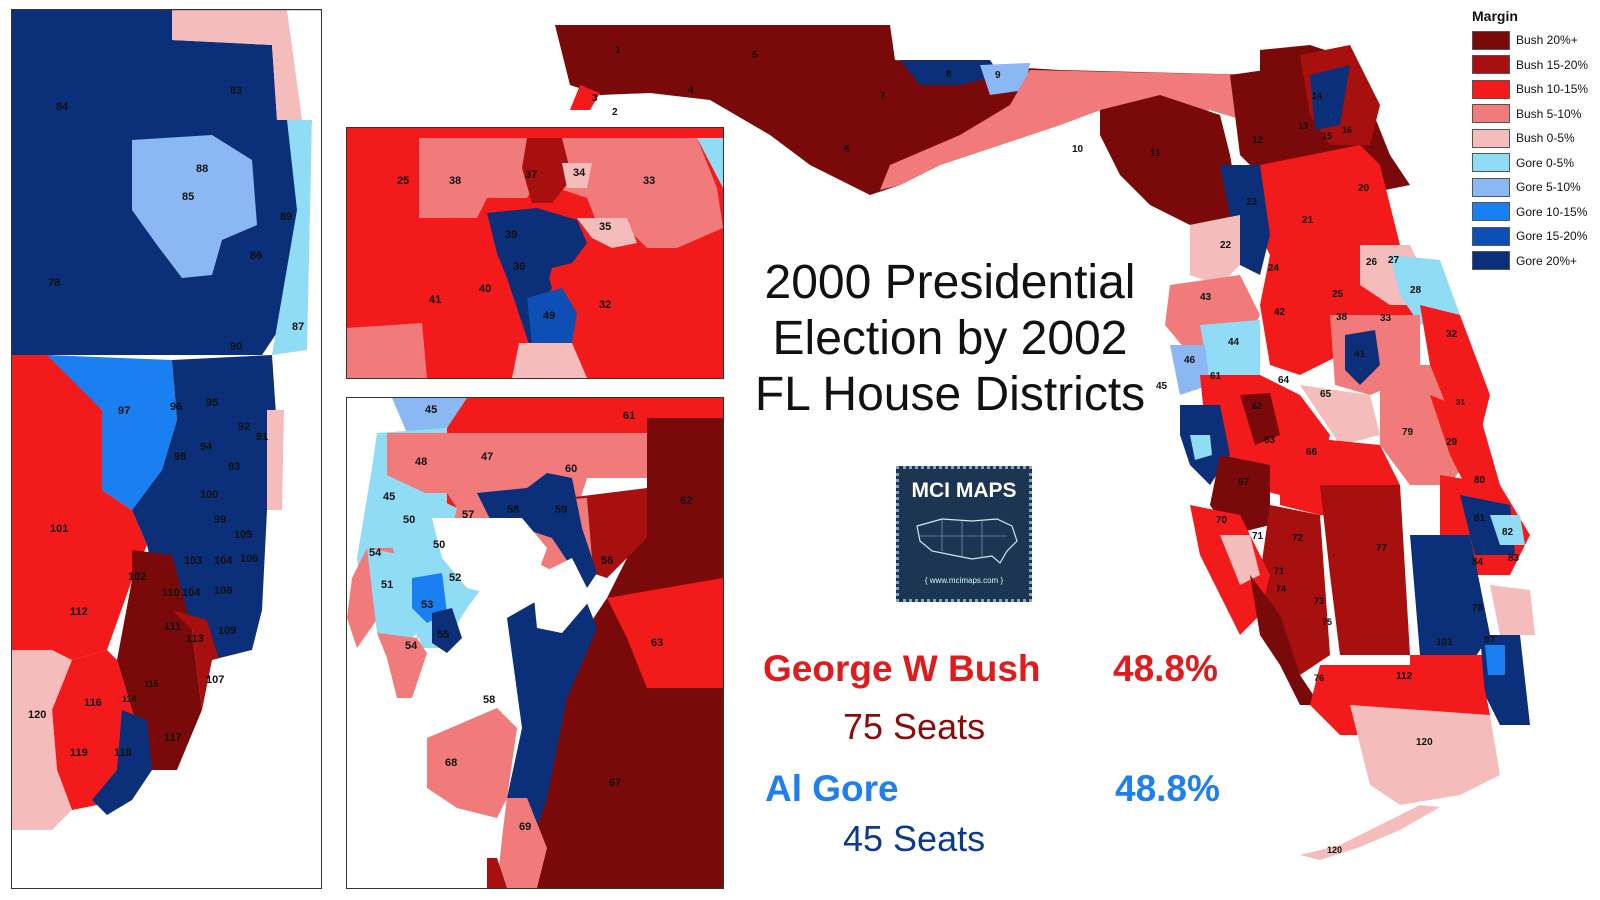 The width and height of the screenshot is (1600, 900). What do you see at coordinates (1552, 64) in the screenshot?
I see `legend-label: Bush 15-20%` at bounding box center [1552, 64].